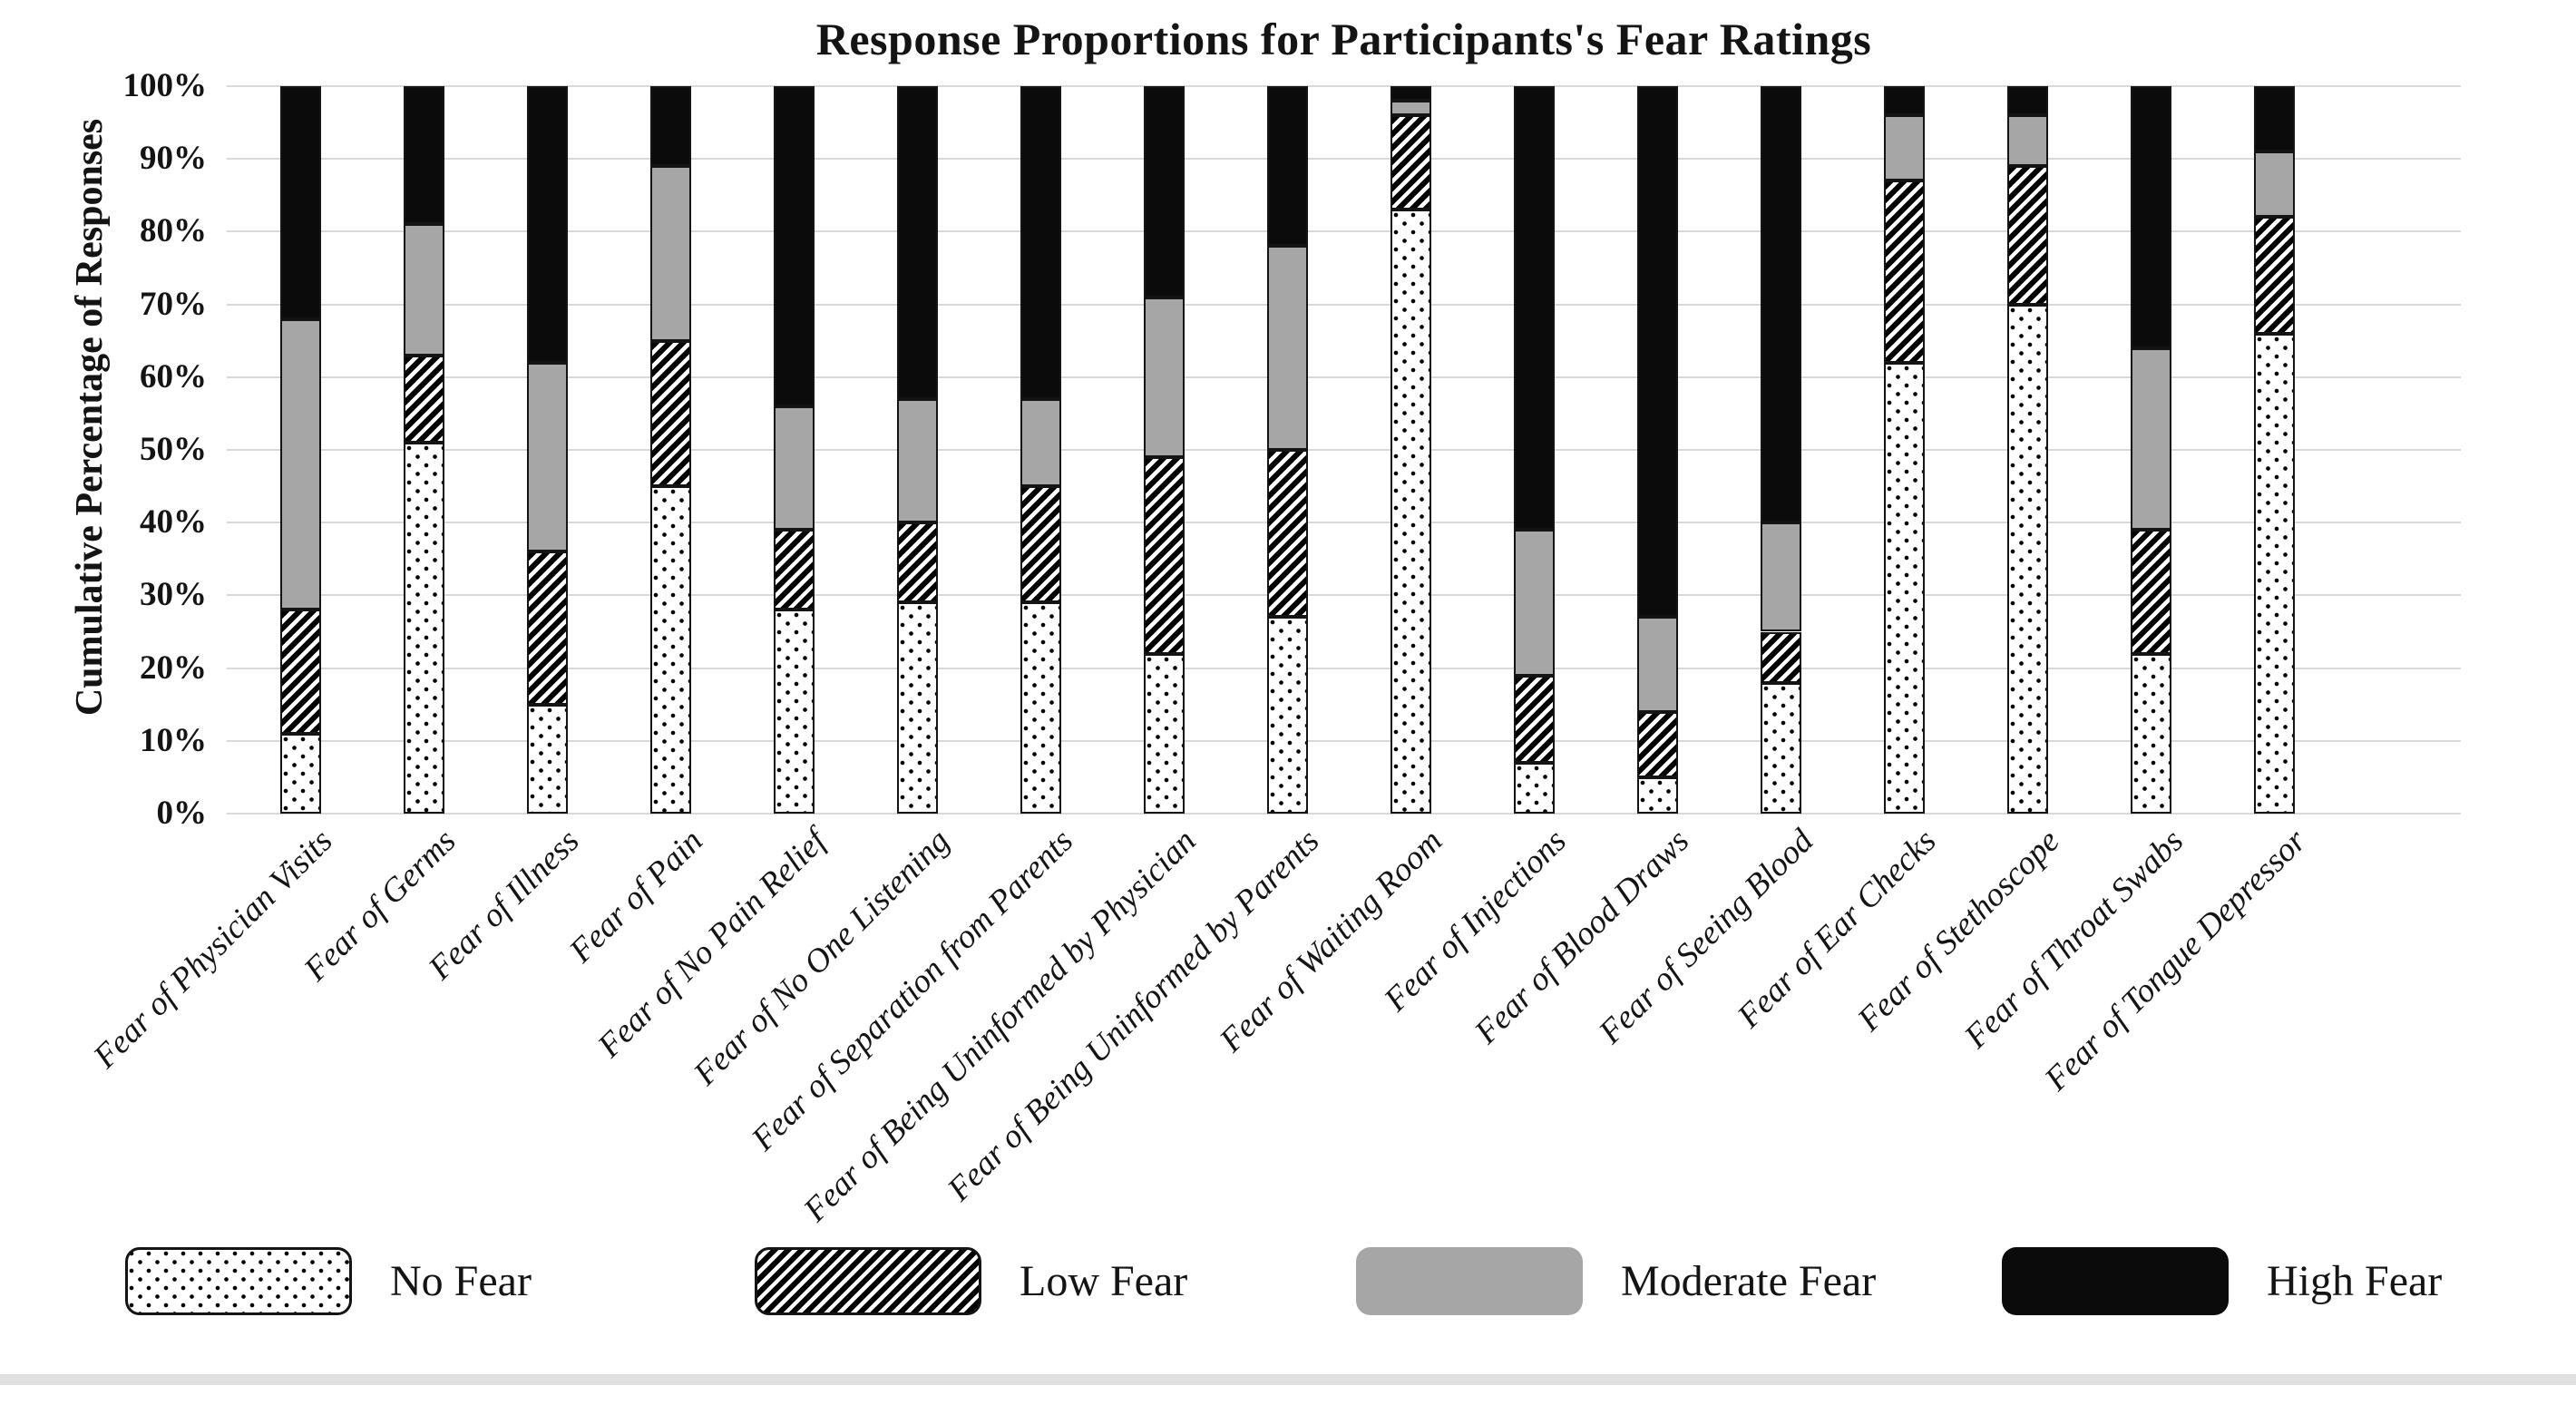 This screenshot has height=1405, width=2576. Describe the element at coordinates (2073, 939) in the screenshot. I see `x-axis-label: Fear of Throat Swabs` at that location.